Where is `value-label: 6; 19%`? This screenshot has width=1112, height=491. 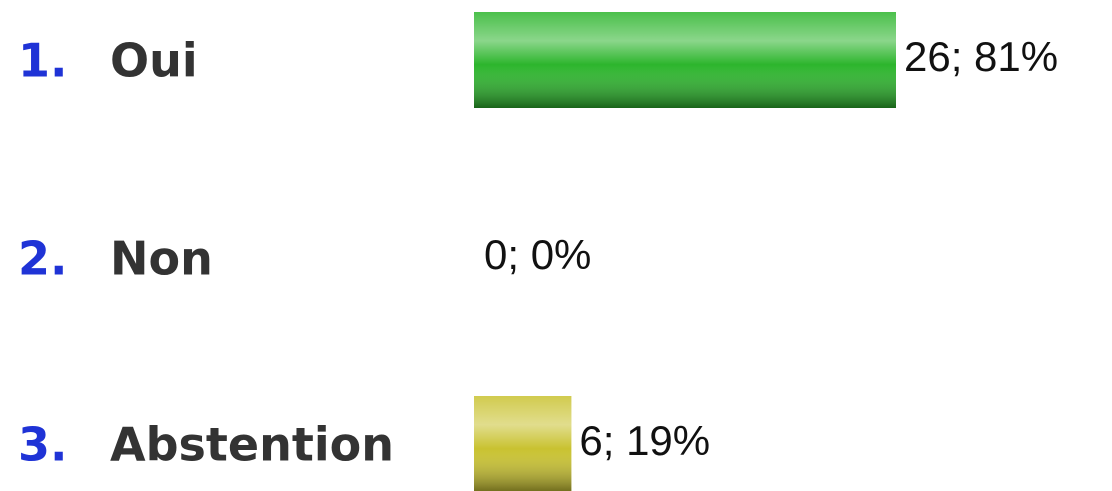 value-label: 6; 19% is located at coordinates (644, 440).